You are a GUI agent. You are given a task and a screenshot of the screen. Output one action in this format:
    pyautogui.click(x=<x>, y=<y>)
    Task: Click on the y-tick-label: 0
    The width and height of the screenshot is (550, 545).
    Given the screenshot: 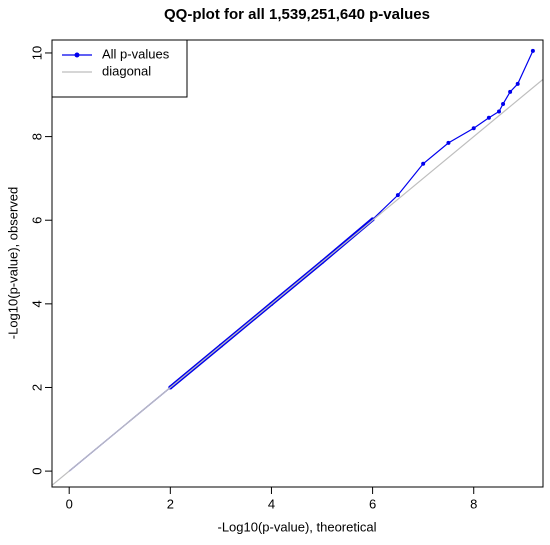 What is the action you would take?
    pyautogui.click(x=36, y=470)
    